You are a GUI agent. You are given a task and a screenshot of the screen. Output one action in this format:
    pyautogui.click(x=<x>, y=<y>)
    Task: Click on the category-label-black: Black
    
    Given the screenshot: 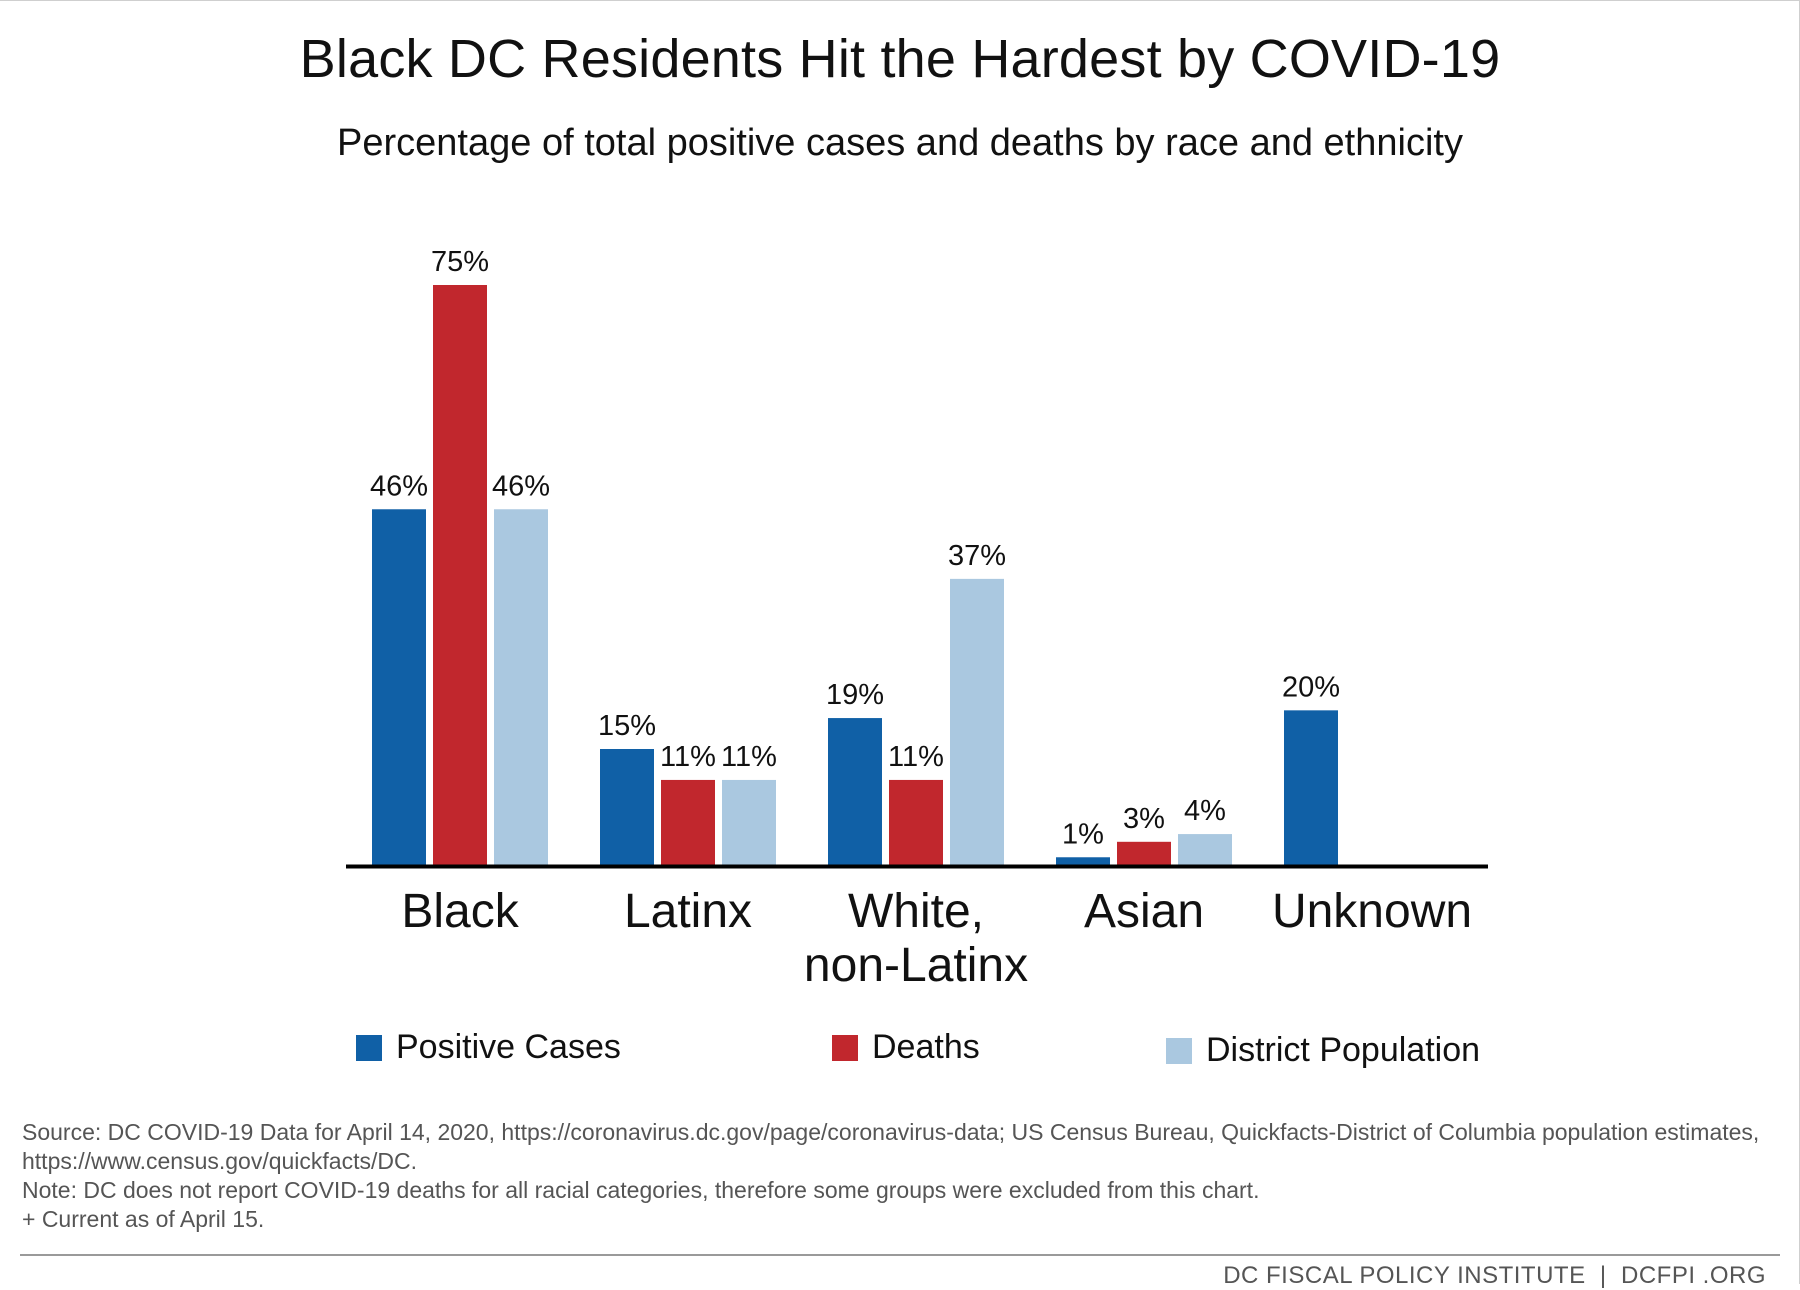 What is the action you would take?
    pyautogui.click(x=460, y=911)
    